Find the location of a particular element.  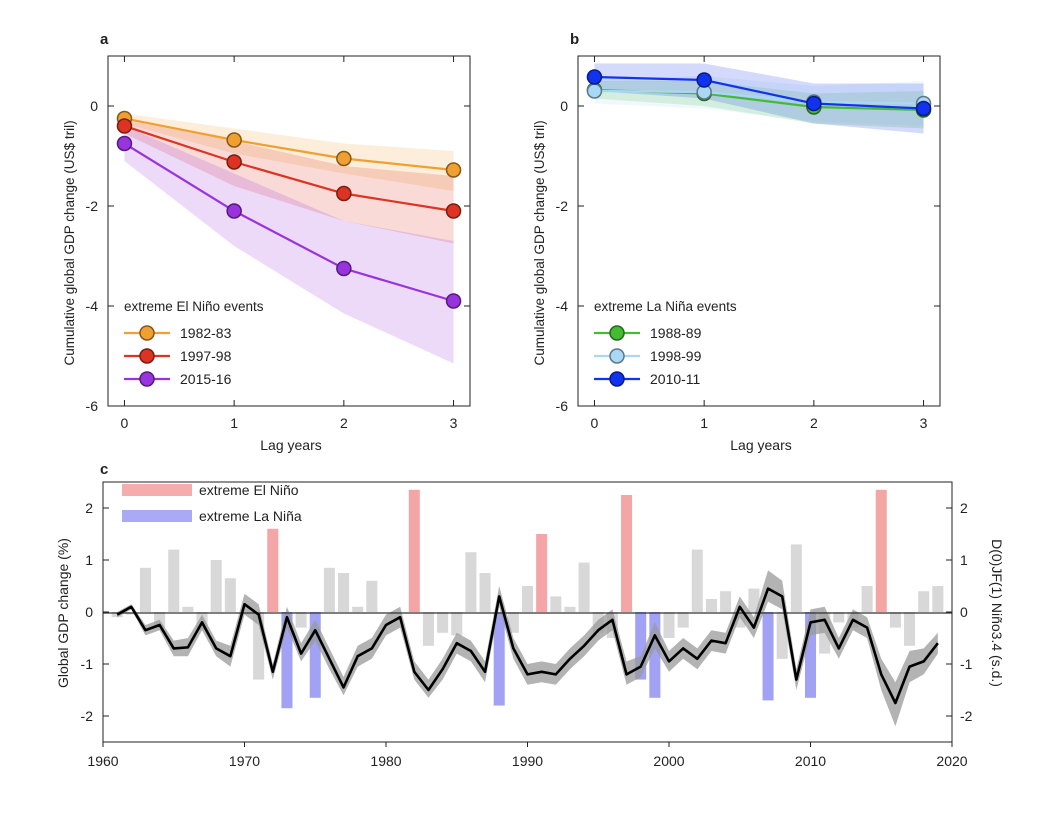

legend-label-la-nina: extreme La Niña is located at coordinates (250, 516).